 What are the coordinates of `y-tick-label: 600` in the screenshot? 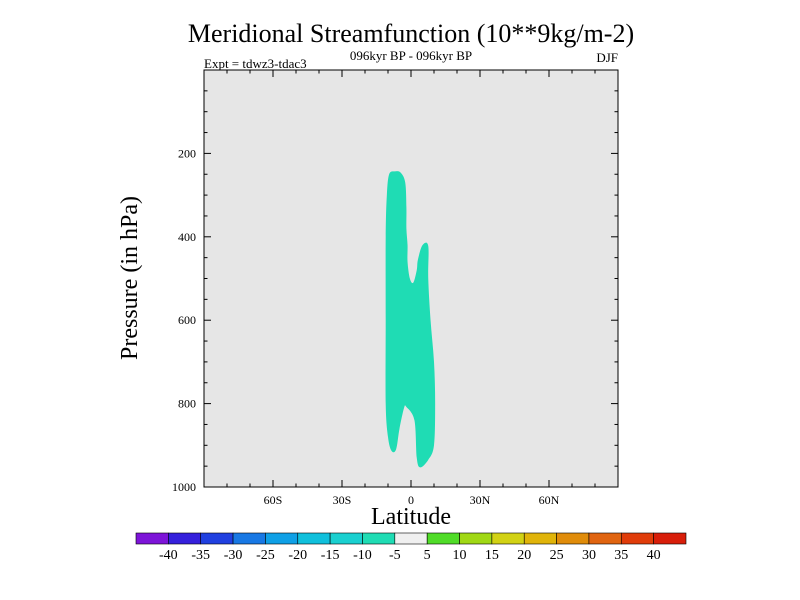 It's located at (187, 320).